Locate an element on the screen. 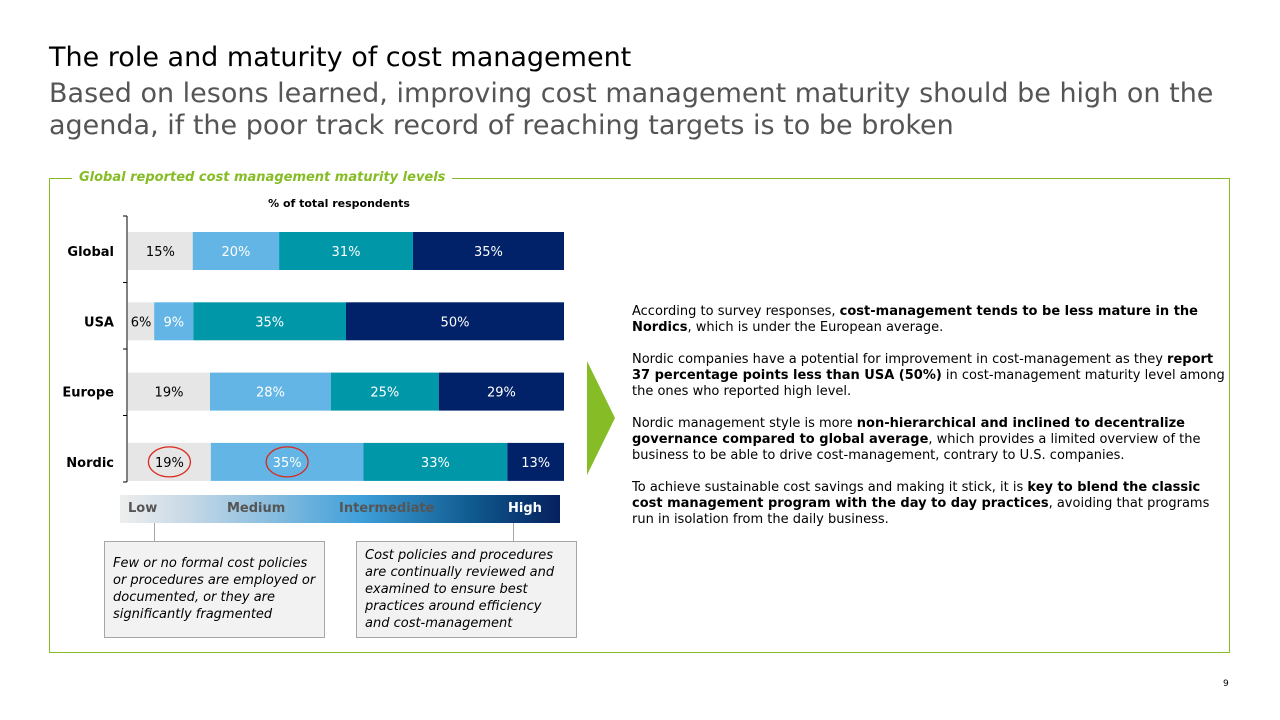 The height and width of the screenshot is (720, 1280). data-label: 29% is located at coordinates (501, 393).